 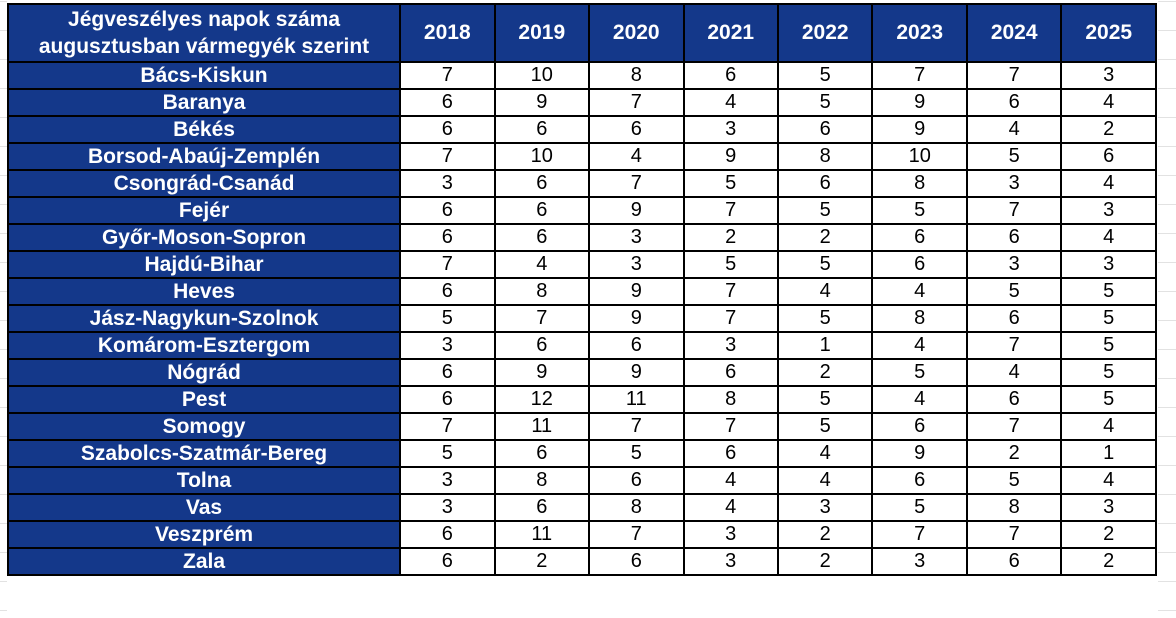 I want to click on county-cell: Bács-Kiskun, so click(x=204, y=75).